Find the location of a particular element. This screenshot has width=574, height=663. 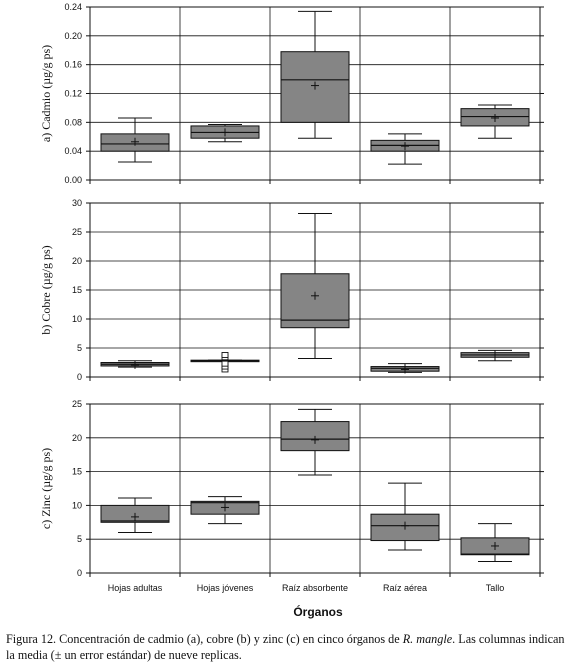

x-axis-title: Órganos is located at coordinates (318, 611).